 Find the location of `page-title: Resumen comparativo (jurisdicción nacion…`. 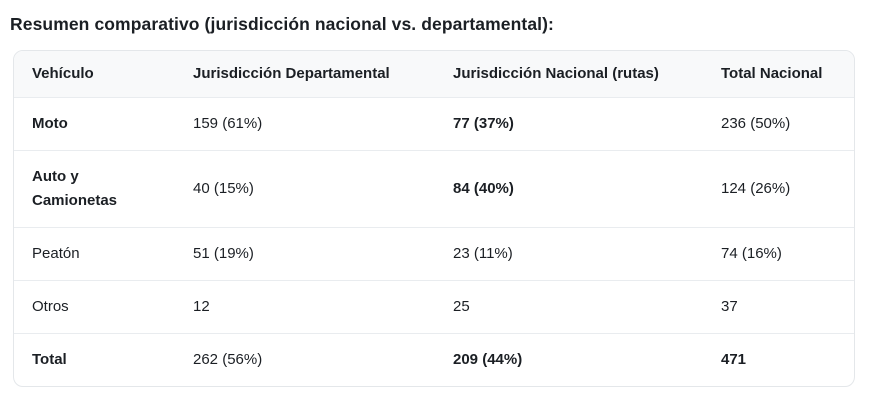

page-title: Resumen comparativo (jurisdicción nacion… is located at coordinates (282, 24).